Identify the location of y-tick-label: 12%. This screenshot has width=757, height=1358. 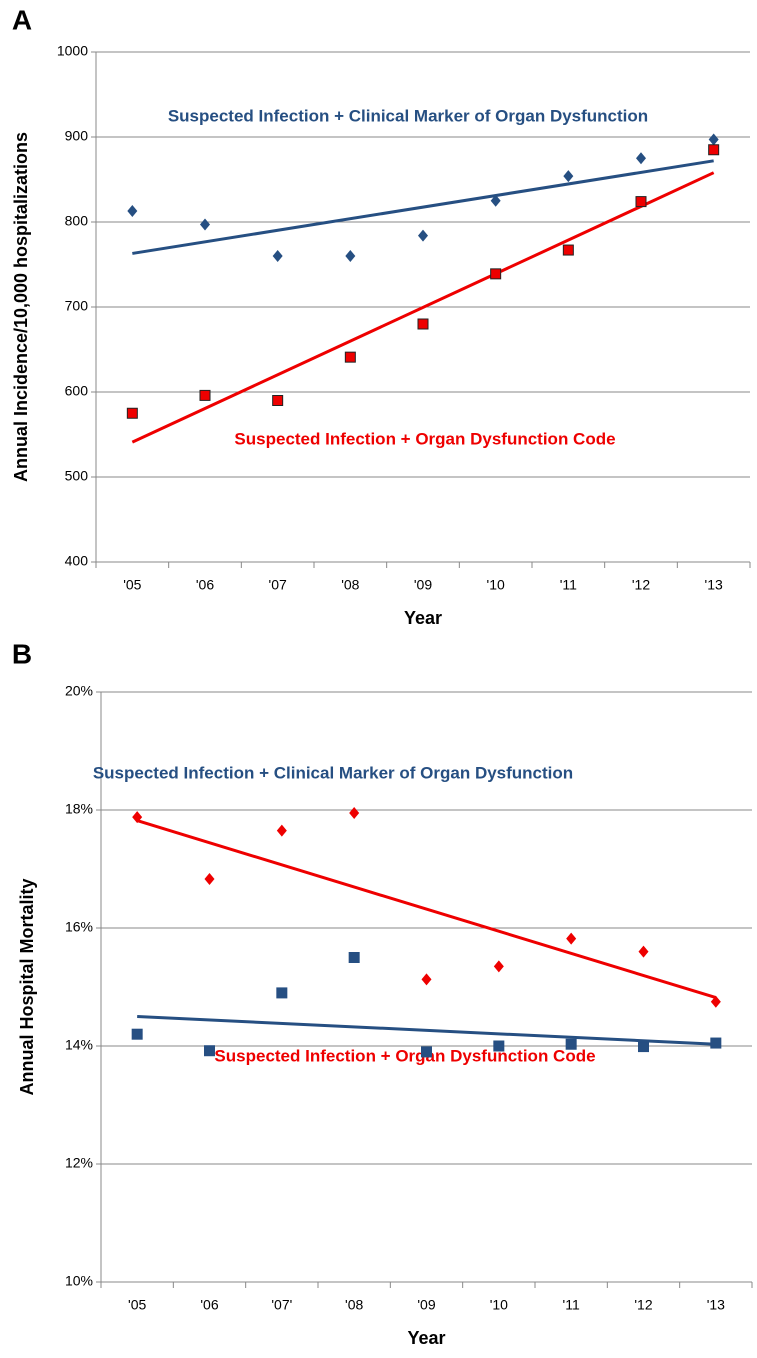
(79, 1163).